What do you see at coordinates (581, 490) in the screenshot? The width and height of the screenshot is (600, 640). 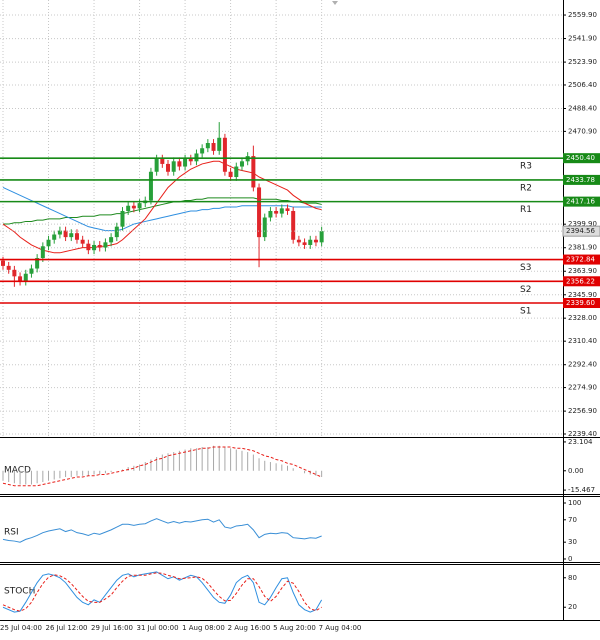 I see `y-tick-label: -15.467` at bounding box center [581, 490].